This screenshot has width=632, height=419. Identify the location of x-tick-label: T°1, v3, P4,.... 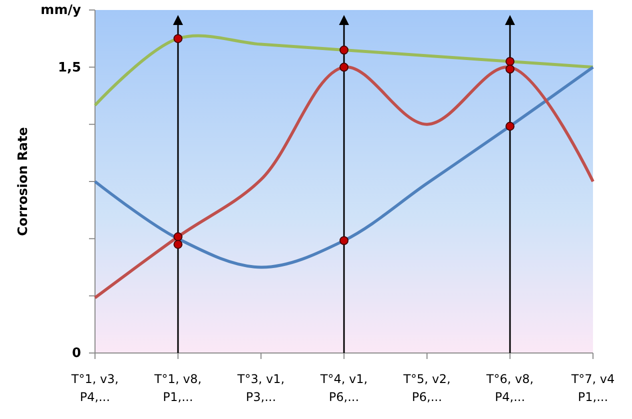
(94, 388).